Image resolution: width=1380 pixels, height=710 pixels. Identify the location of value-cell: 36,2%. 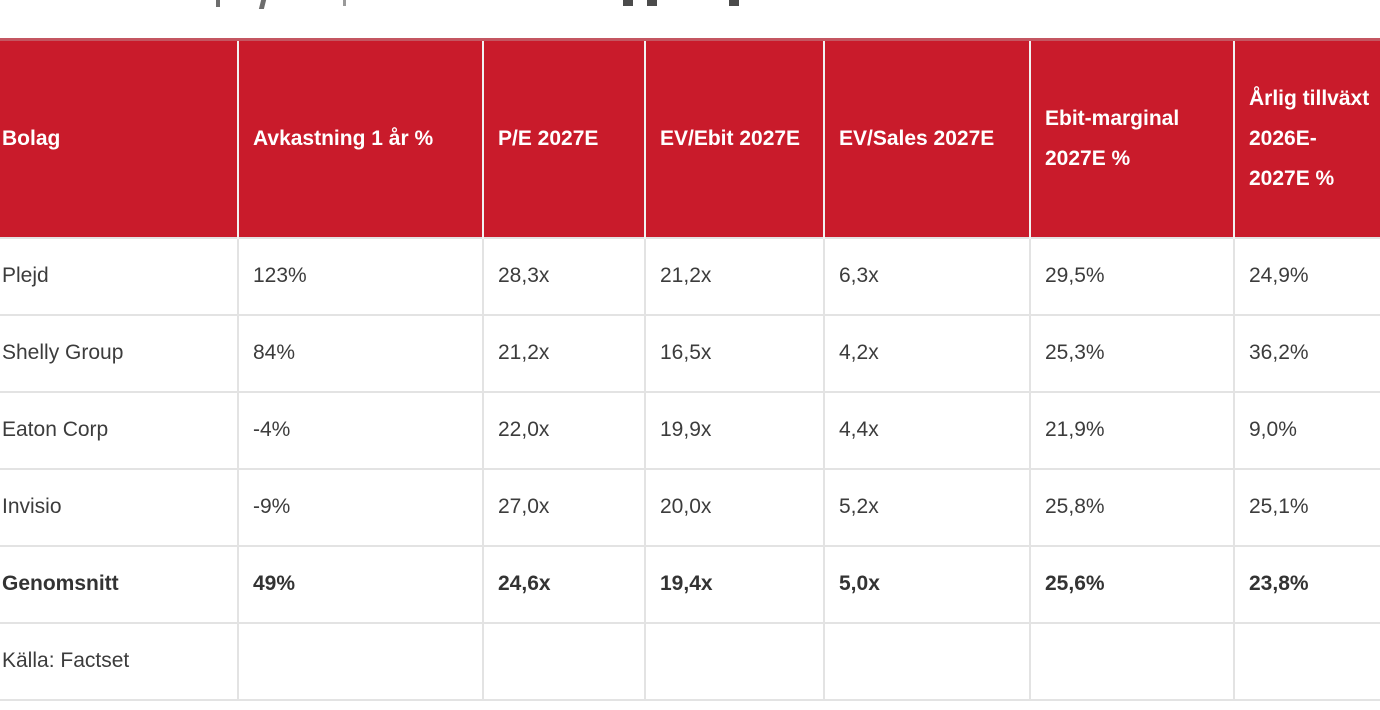
(1306, 353).